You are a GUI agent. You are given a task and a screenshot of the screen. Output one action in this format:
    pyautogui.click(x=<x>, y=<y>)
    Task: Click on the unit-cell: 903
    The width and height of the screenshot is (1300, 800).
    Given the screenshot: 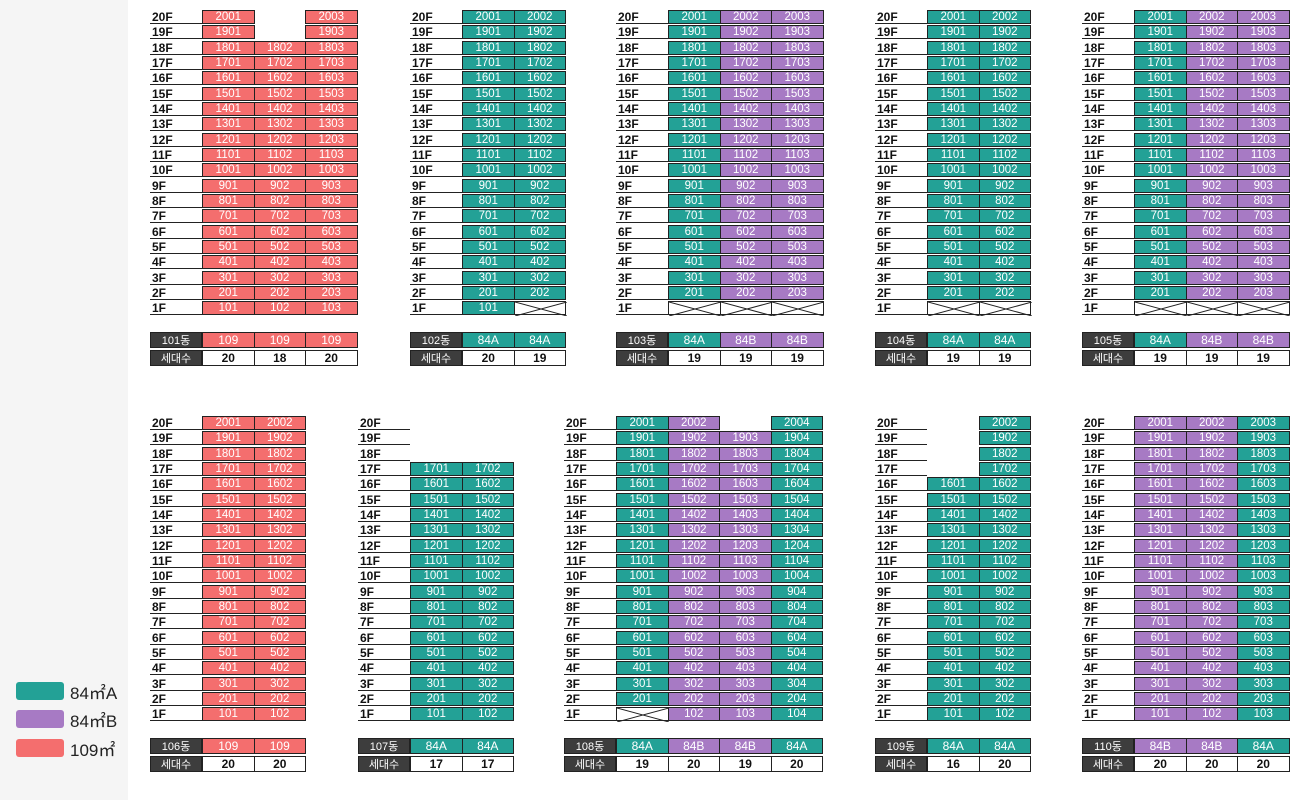 What is the action you would take?
    pyautogui.click(x=797, y=185)
    